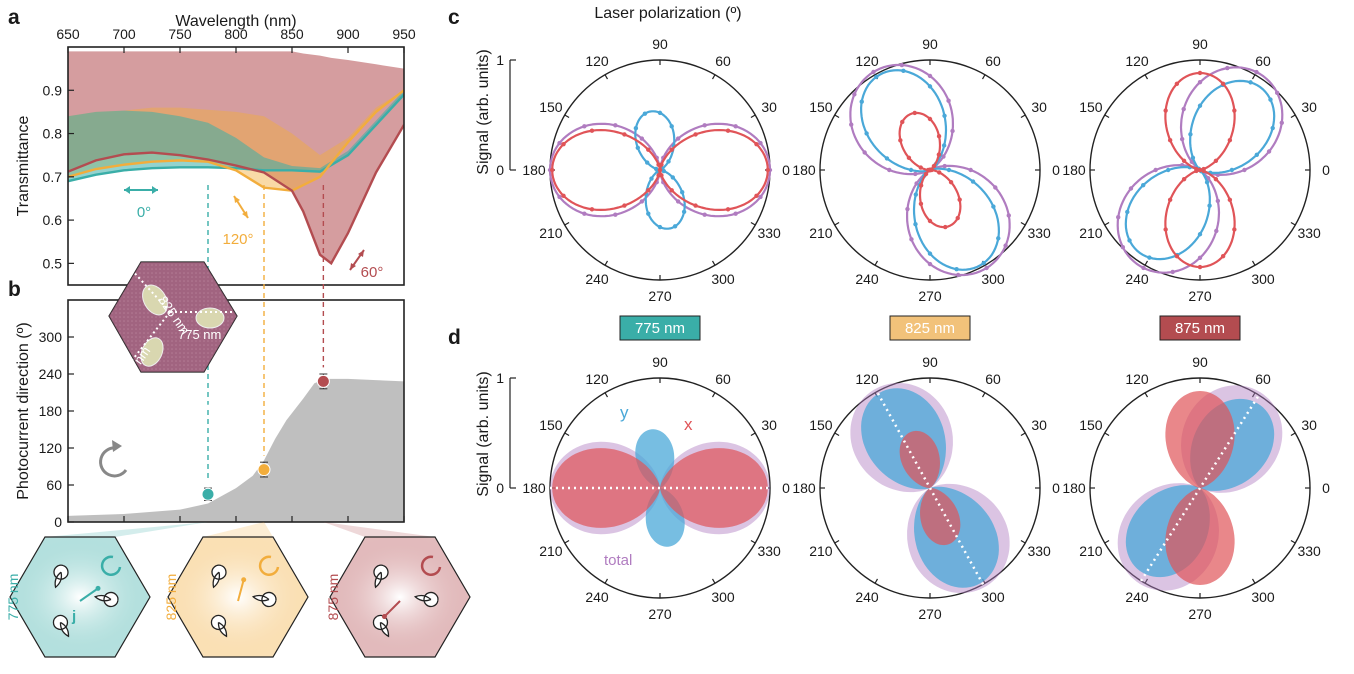 The width and height of the screenshot is (1354, 674). What do you see at coordinates (61, 626) in the screenshot?
I see `particle-icon` at bounding box center [61, 626].